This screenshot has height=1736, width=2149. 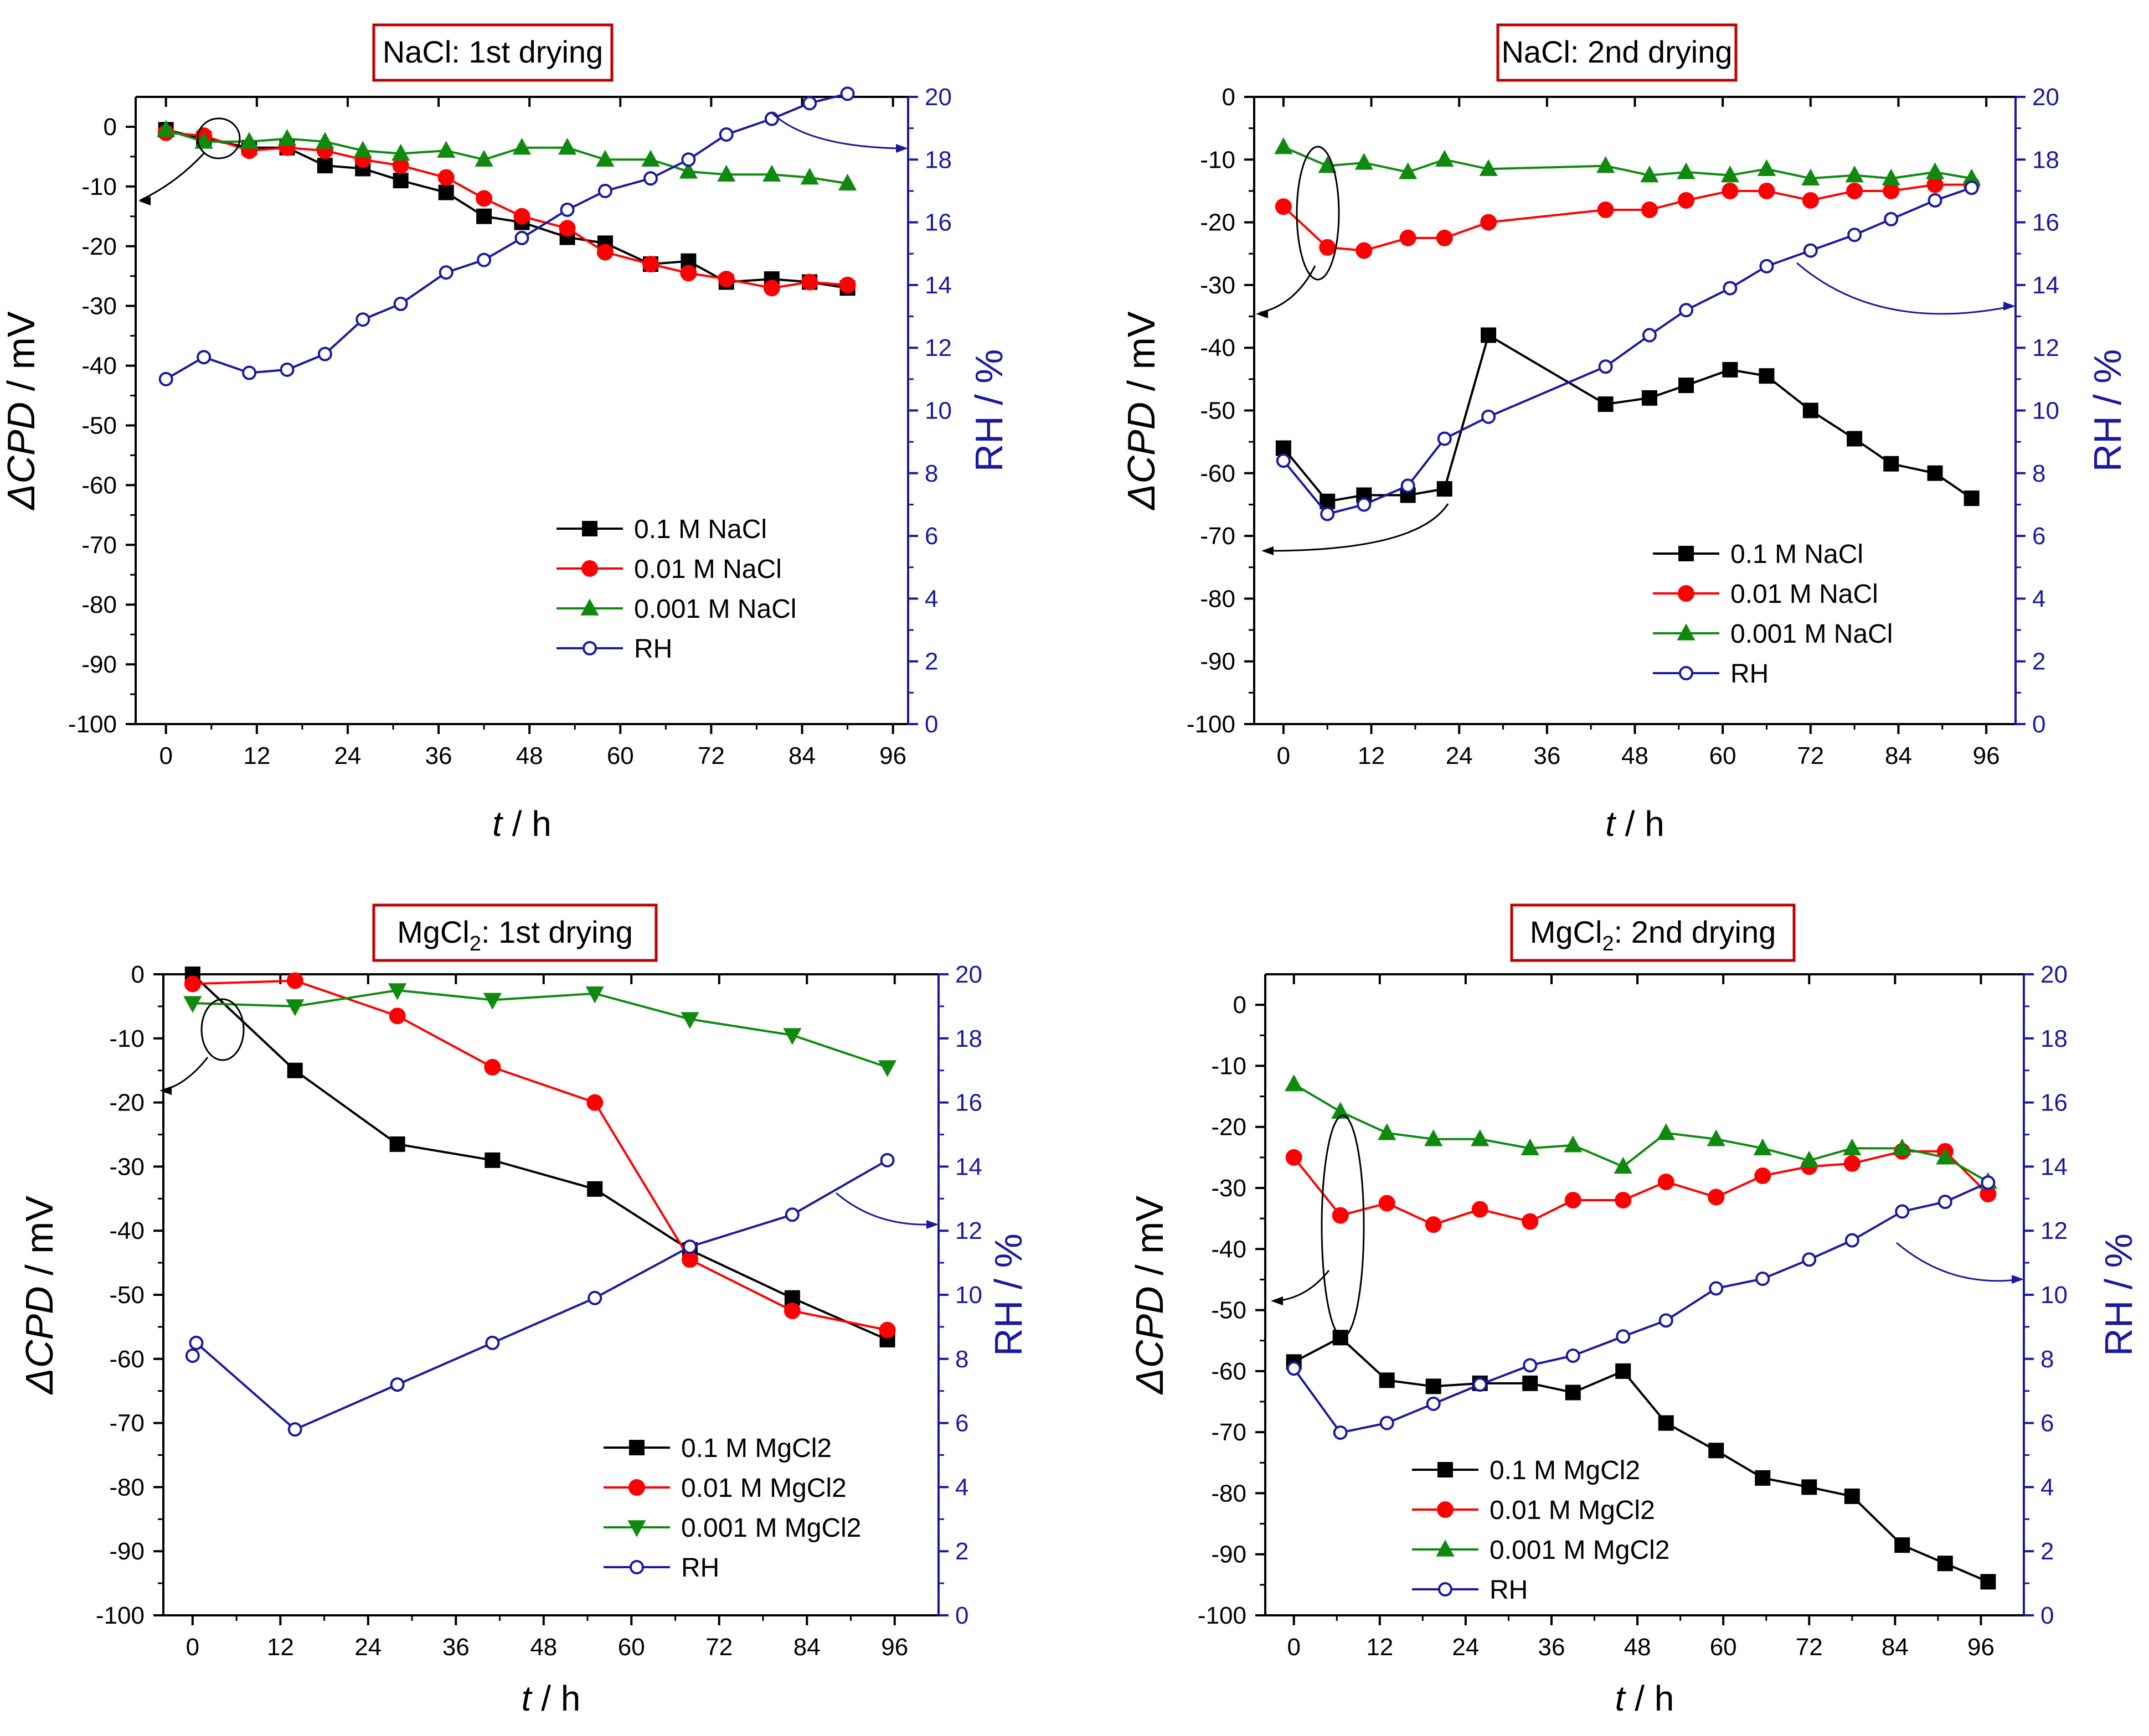 What do you see at coordinates (938, 411) in the screenshot?
I see `y2-tick-label: 10` at bounding box center [938, 411].